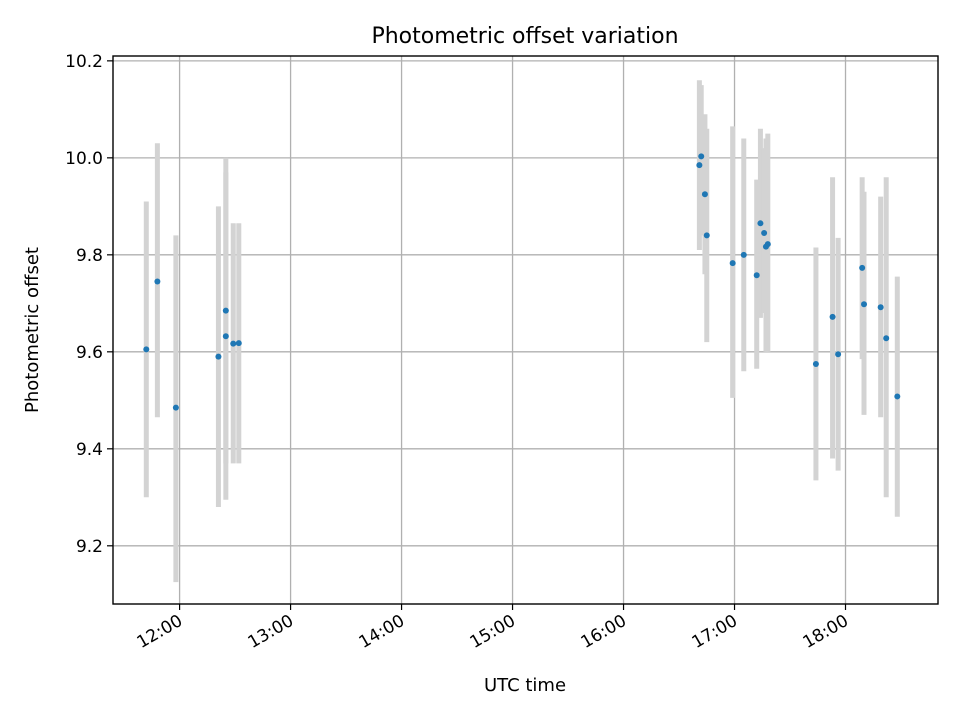 This screenshot has width=960, height=725. What do you see at coordinates (84, 159) in the screenshot?
I see `y-tick-label: 10.0` at bounding box center [84, 159].